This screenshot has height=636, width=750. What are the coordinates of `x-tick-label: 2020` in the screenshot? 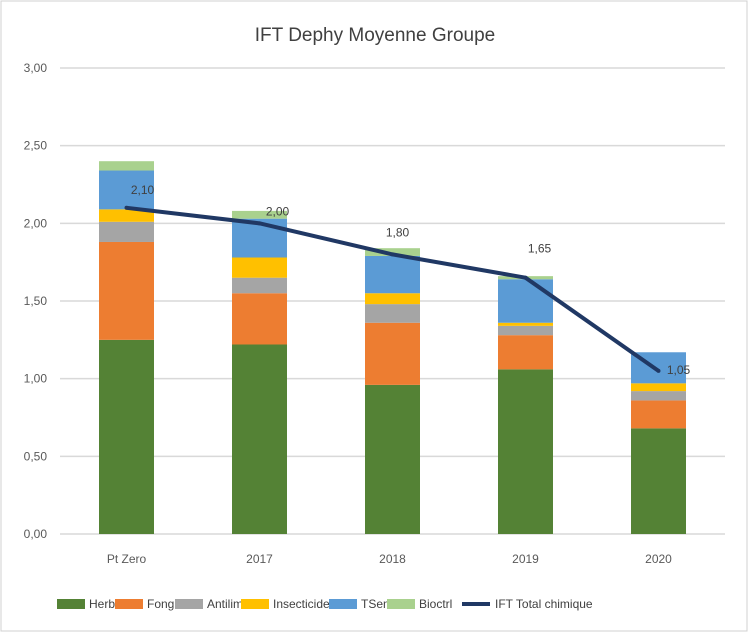 It's located at (658, 559).